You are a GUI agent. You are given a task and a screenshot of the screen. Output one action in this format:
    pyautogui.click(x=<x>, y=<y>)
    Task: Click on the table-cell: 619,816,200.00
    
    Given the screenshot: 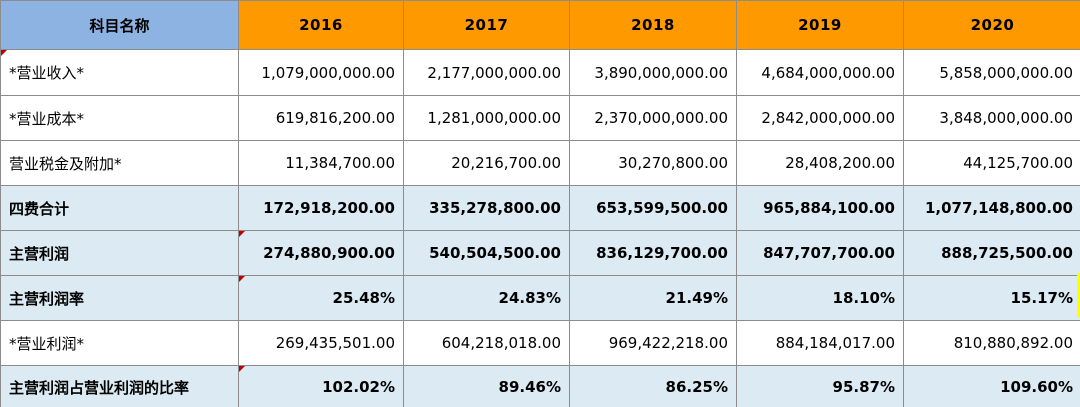 What is the action you would take?
    pyautogui.click(x=321, y=118)
    